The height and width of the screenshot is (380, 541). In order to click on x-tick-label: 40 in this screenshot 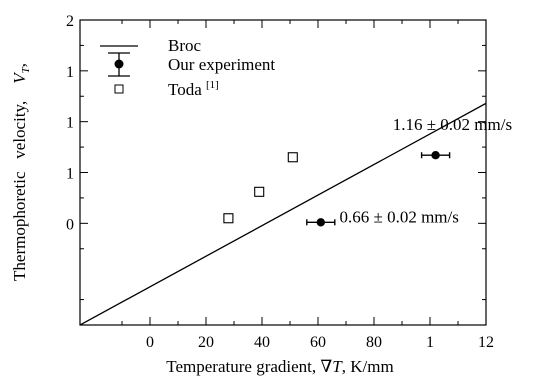, I will do `click(262, 342)`.